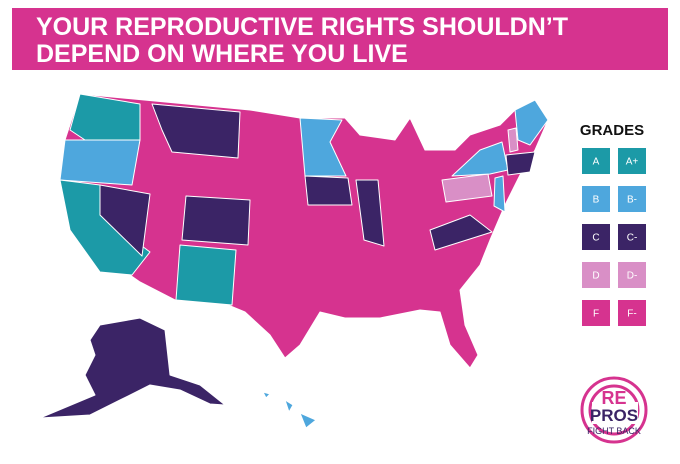 Image resolution: width=680 pixels, height=464 pixels. I want to click on legend-title: GRADES, so click(612, 130).